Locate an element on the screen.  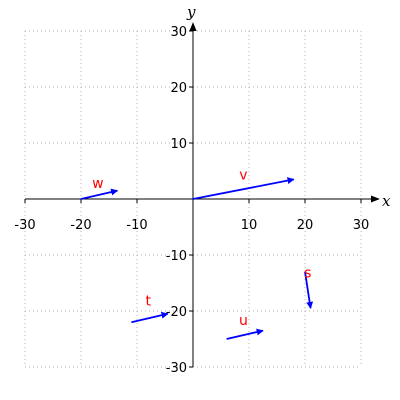
y-tick-label: 30 is located at coordinates (178, 32).